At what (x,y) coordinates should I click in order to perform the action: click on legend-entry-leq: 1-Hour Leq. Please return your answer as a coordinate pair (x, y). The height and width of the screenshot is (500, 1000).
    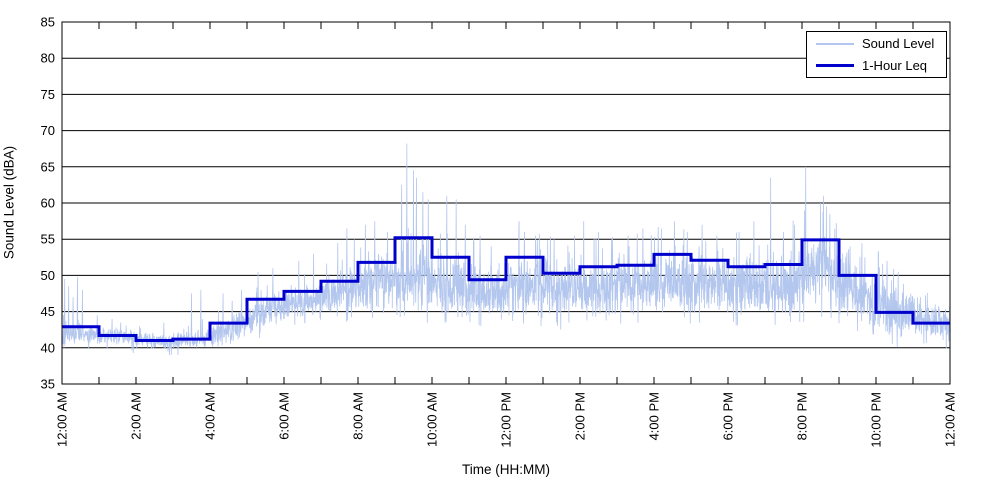
    Looking at the image, I should click on (876, 65).